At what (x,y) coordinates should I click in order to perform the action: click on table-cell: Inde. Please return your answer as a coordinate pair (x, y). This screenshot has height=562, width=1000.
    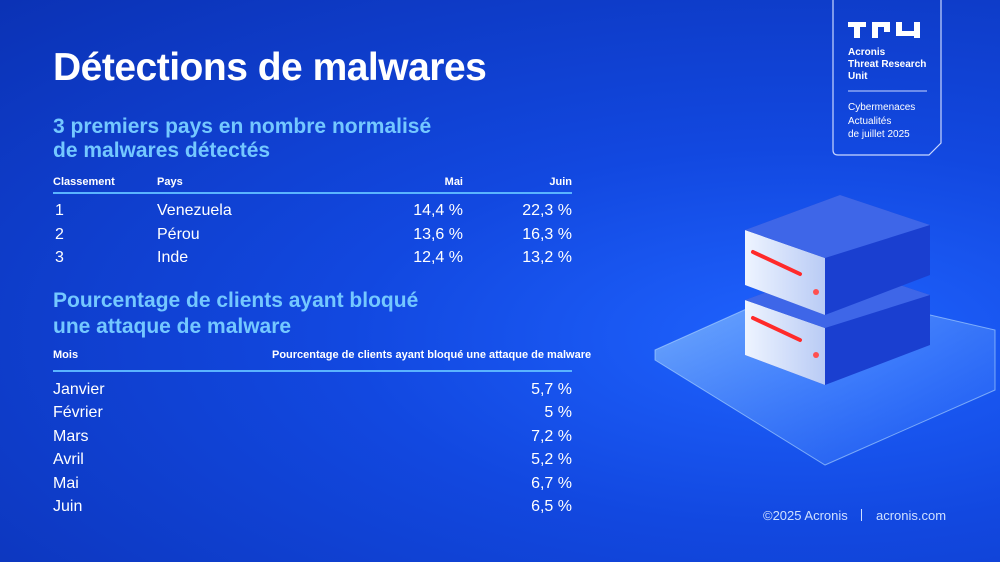
    Looking at the image, I should click on (173, 257).